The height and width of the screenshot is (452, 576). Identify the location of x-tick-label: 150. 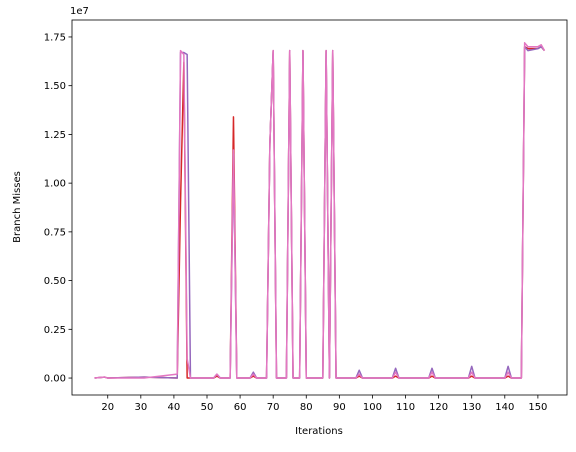
(537, 407).